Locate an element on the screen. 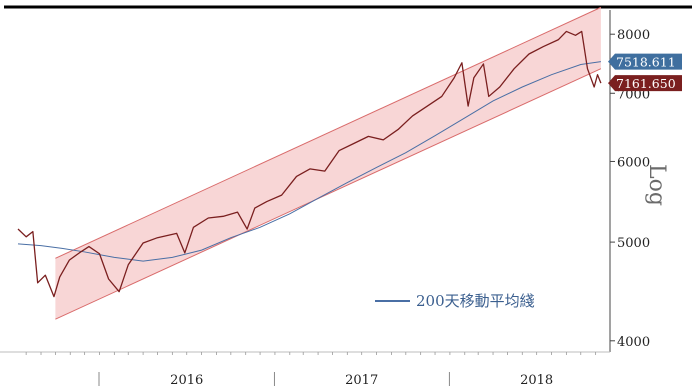 Image resolution: width=696 pixels, height=388 pixels. legend: 200天移動平均綫 is located at coordinates (455, 301).